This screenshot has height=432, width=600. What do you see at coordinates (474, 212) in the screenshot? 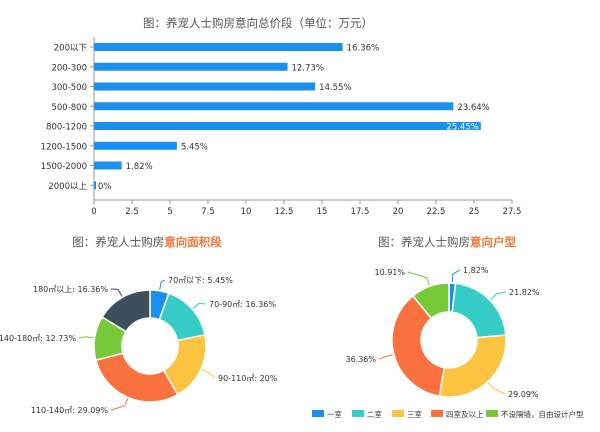
I see `x-tick-label: 25` at bounding box center [474, 212].